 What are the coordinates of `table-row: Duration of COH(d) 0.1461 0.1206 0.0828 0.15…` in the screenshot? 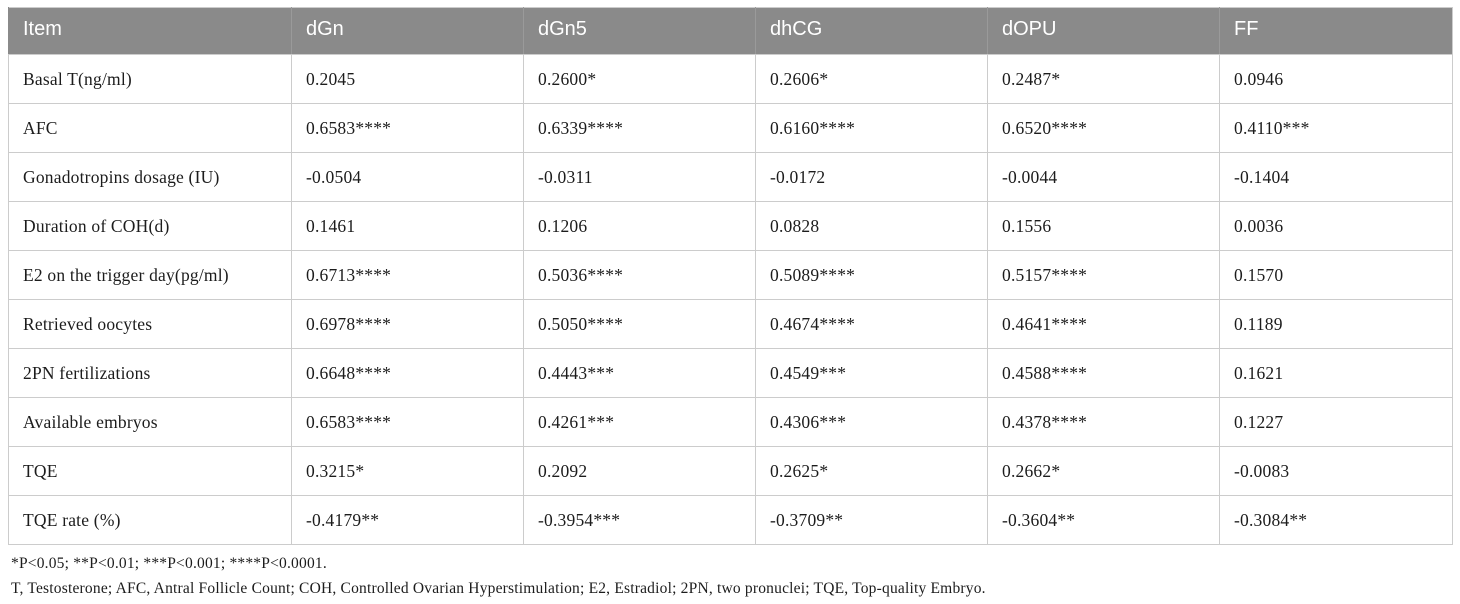 It's located at (730, 226).